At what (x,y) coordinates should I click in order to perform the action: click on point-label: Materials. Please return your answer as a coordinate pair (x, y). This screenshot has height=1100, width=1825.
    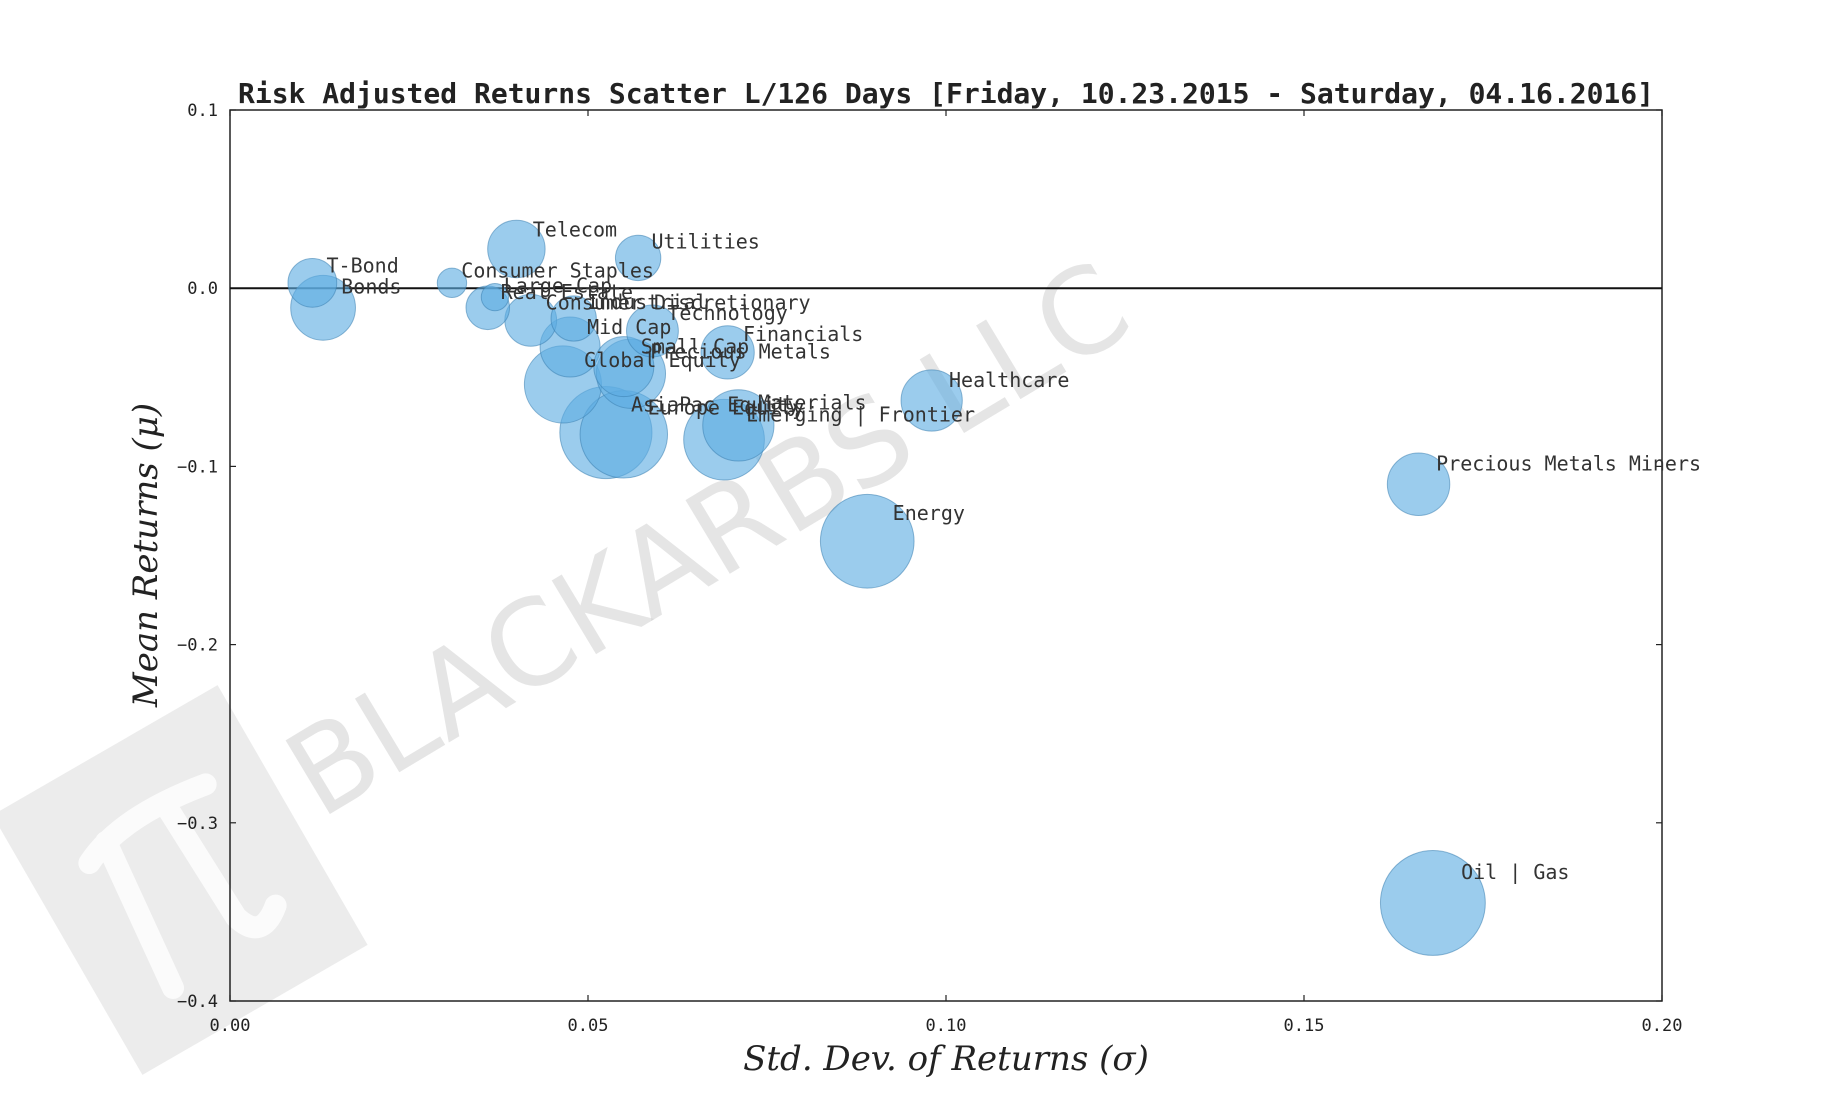
    Looking at the image, I should click on (812, 403).